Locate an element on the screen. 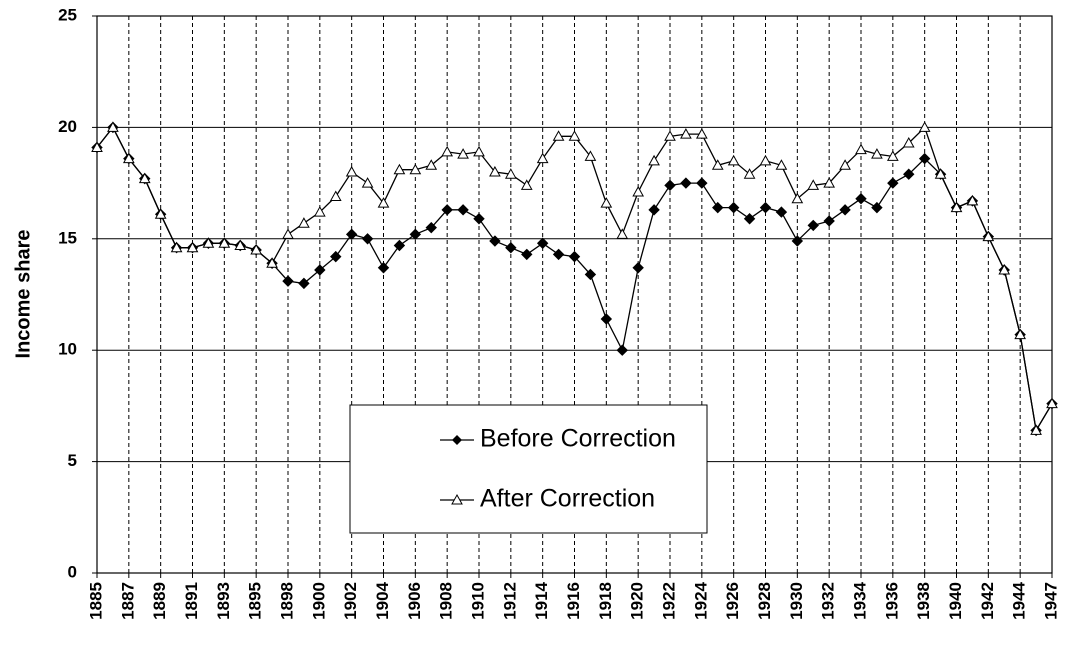 This screenshot has height=650, width=1065. x-tick-label: 1942 is located at coordinates (987, 601).